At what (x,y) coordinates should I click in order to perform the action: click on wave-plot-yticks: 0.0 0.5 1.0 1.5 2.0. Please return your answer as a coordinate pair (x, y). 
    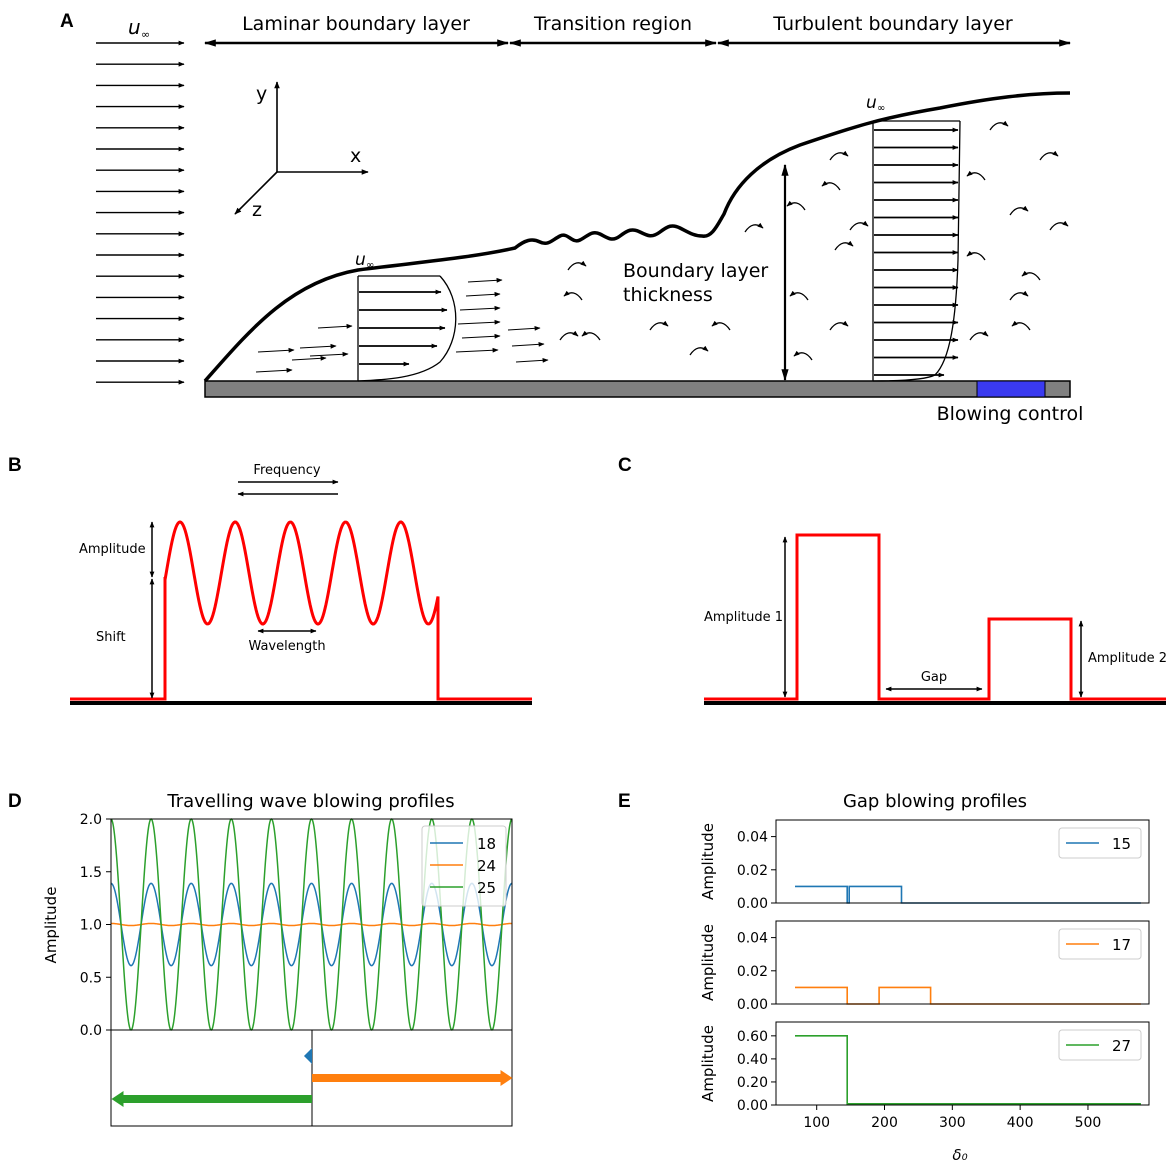
    Looking at the image, I should click on (95, 925).